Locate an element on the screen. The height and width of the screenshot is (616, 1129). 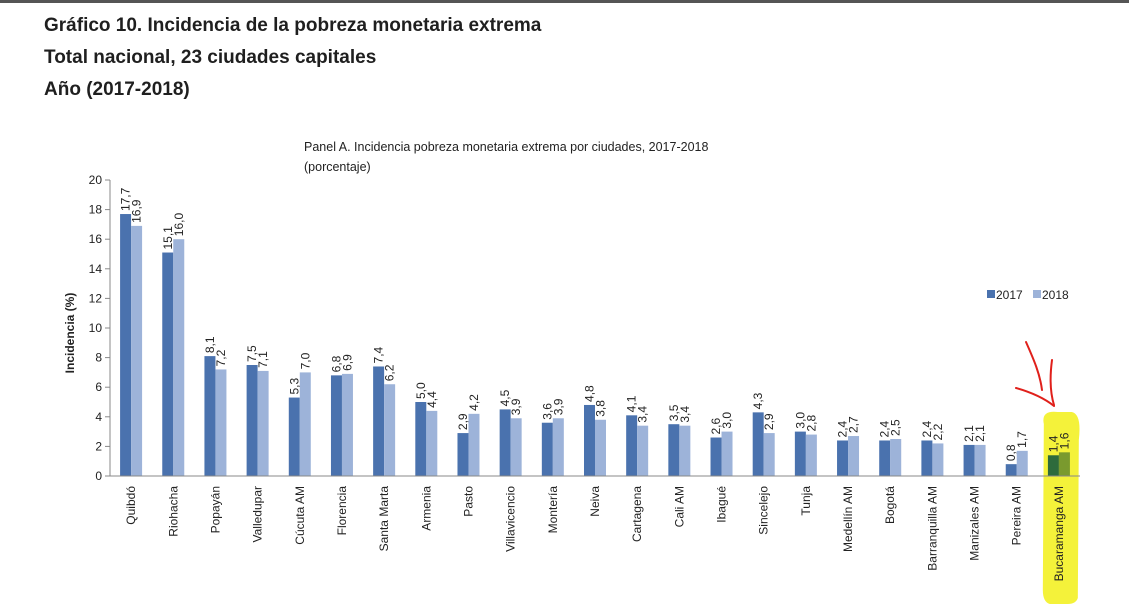
x-tick-label: Riohacha is located at coordinates (173, 511).